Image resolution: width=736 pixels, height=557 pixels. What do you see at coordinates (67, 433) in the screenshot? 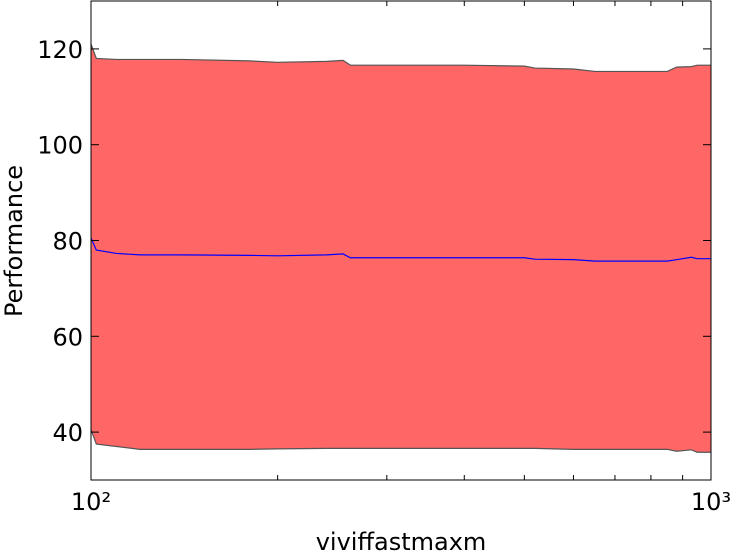
I see `y-tick-label: 40` at bounding box center [67, 433].